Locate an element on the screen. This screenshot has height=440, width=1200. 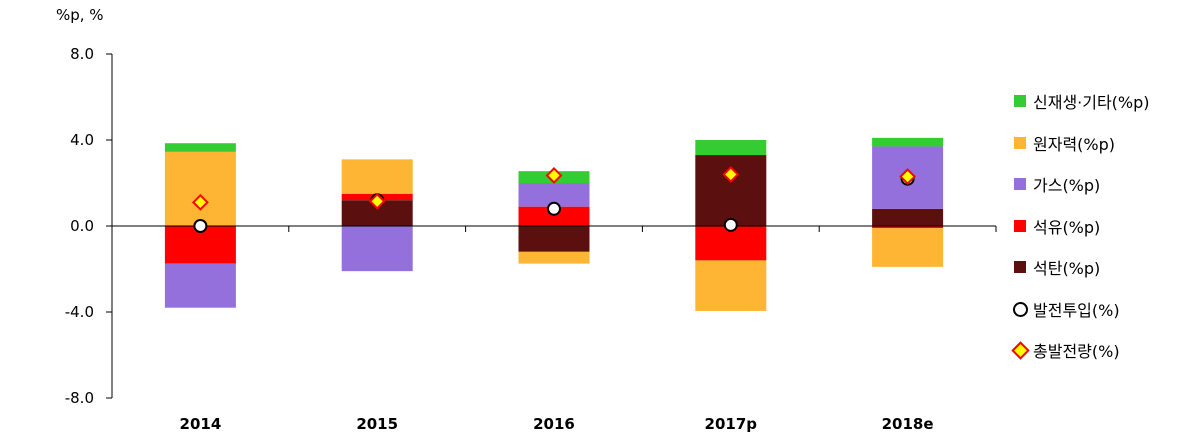
legend-item: 석탄(%p) is located at coordinates (1056, 267).